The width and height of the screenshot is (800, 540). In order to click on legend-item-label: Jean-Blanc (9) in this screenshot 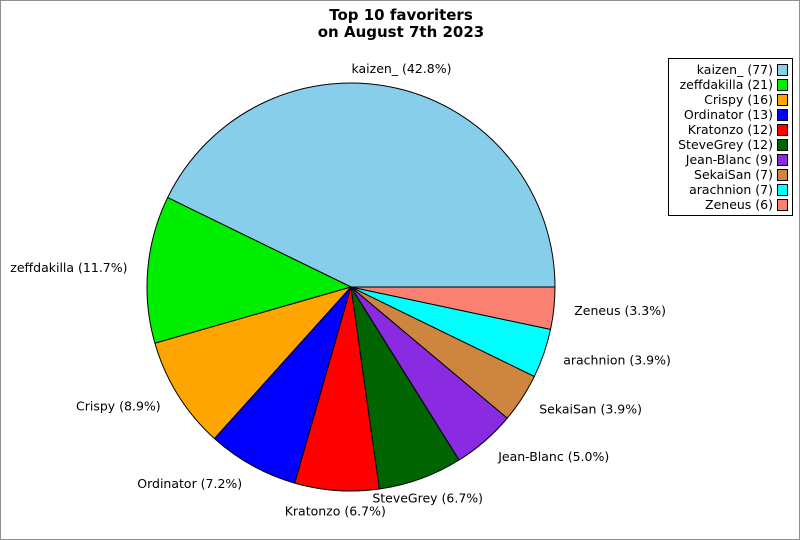, I will do `click(729, 159)`.